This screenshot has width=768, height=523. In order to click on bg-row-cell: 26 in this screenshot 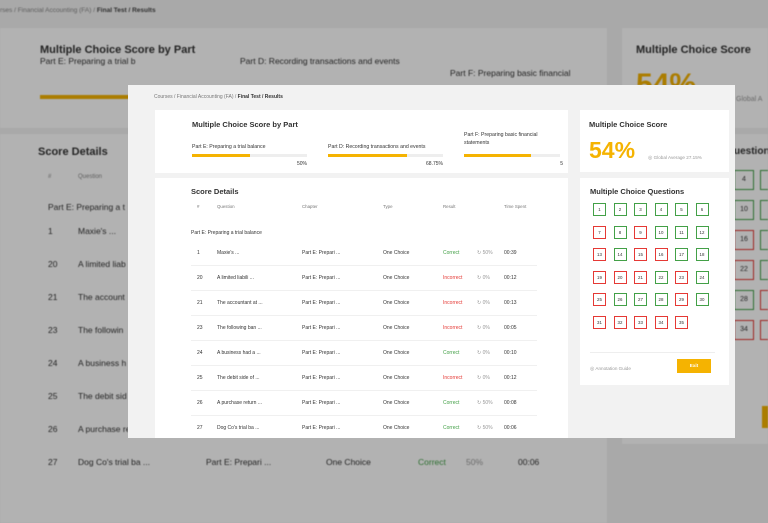, I will do `click(53, 429)`.